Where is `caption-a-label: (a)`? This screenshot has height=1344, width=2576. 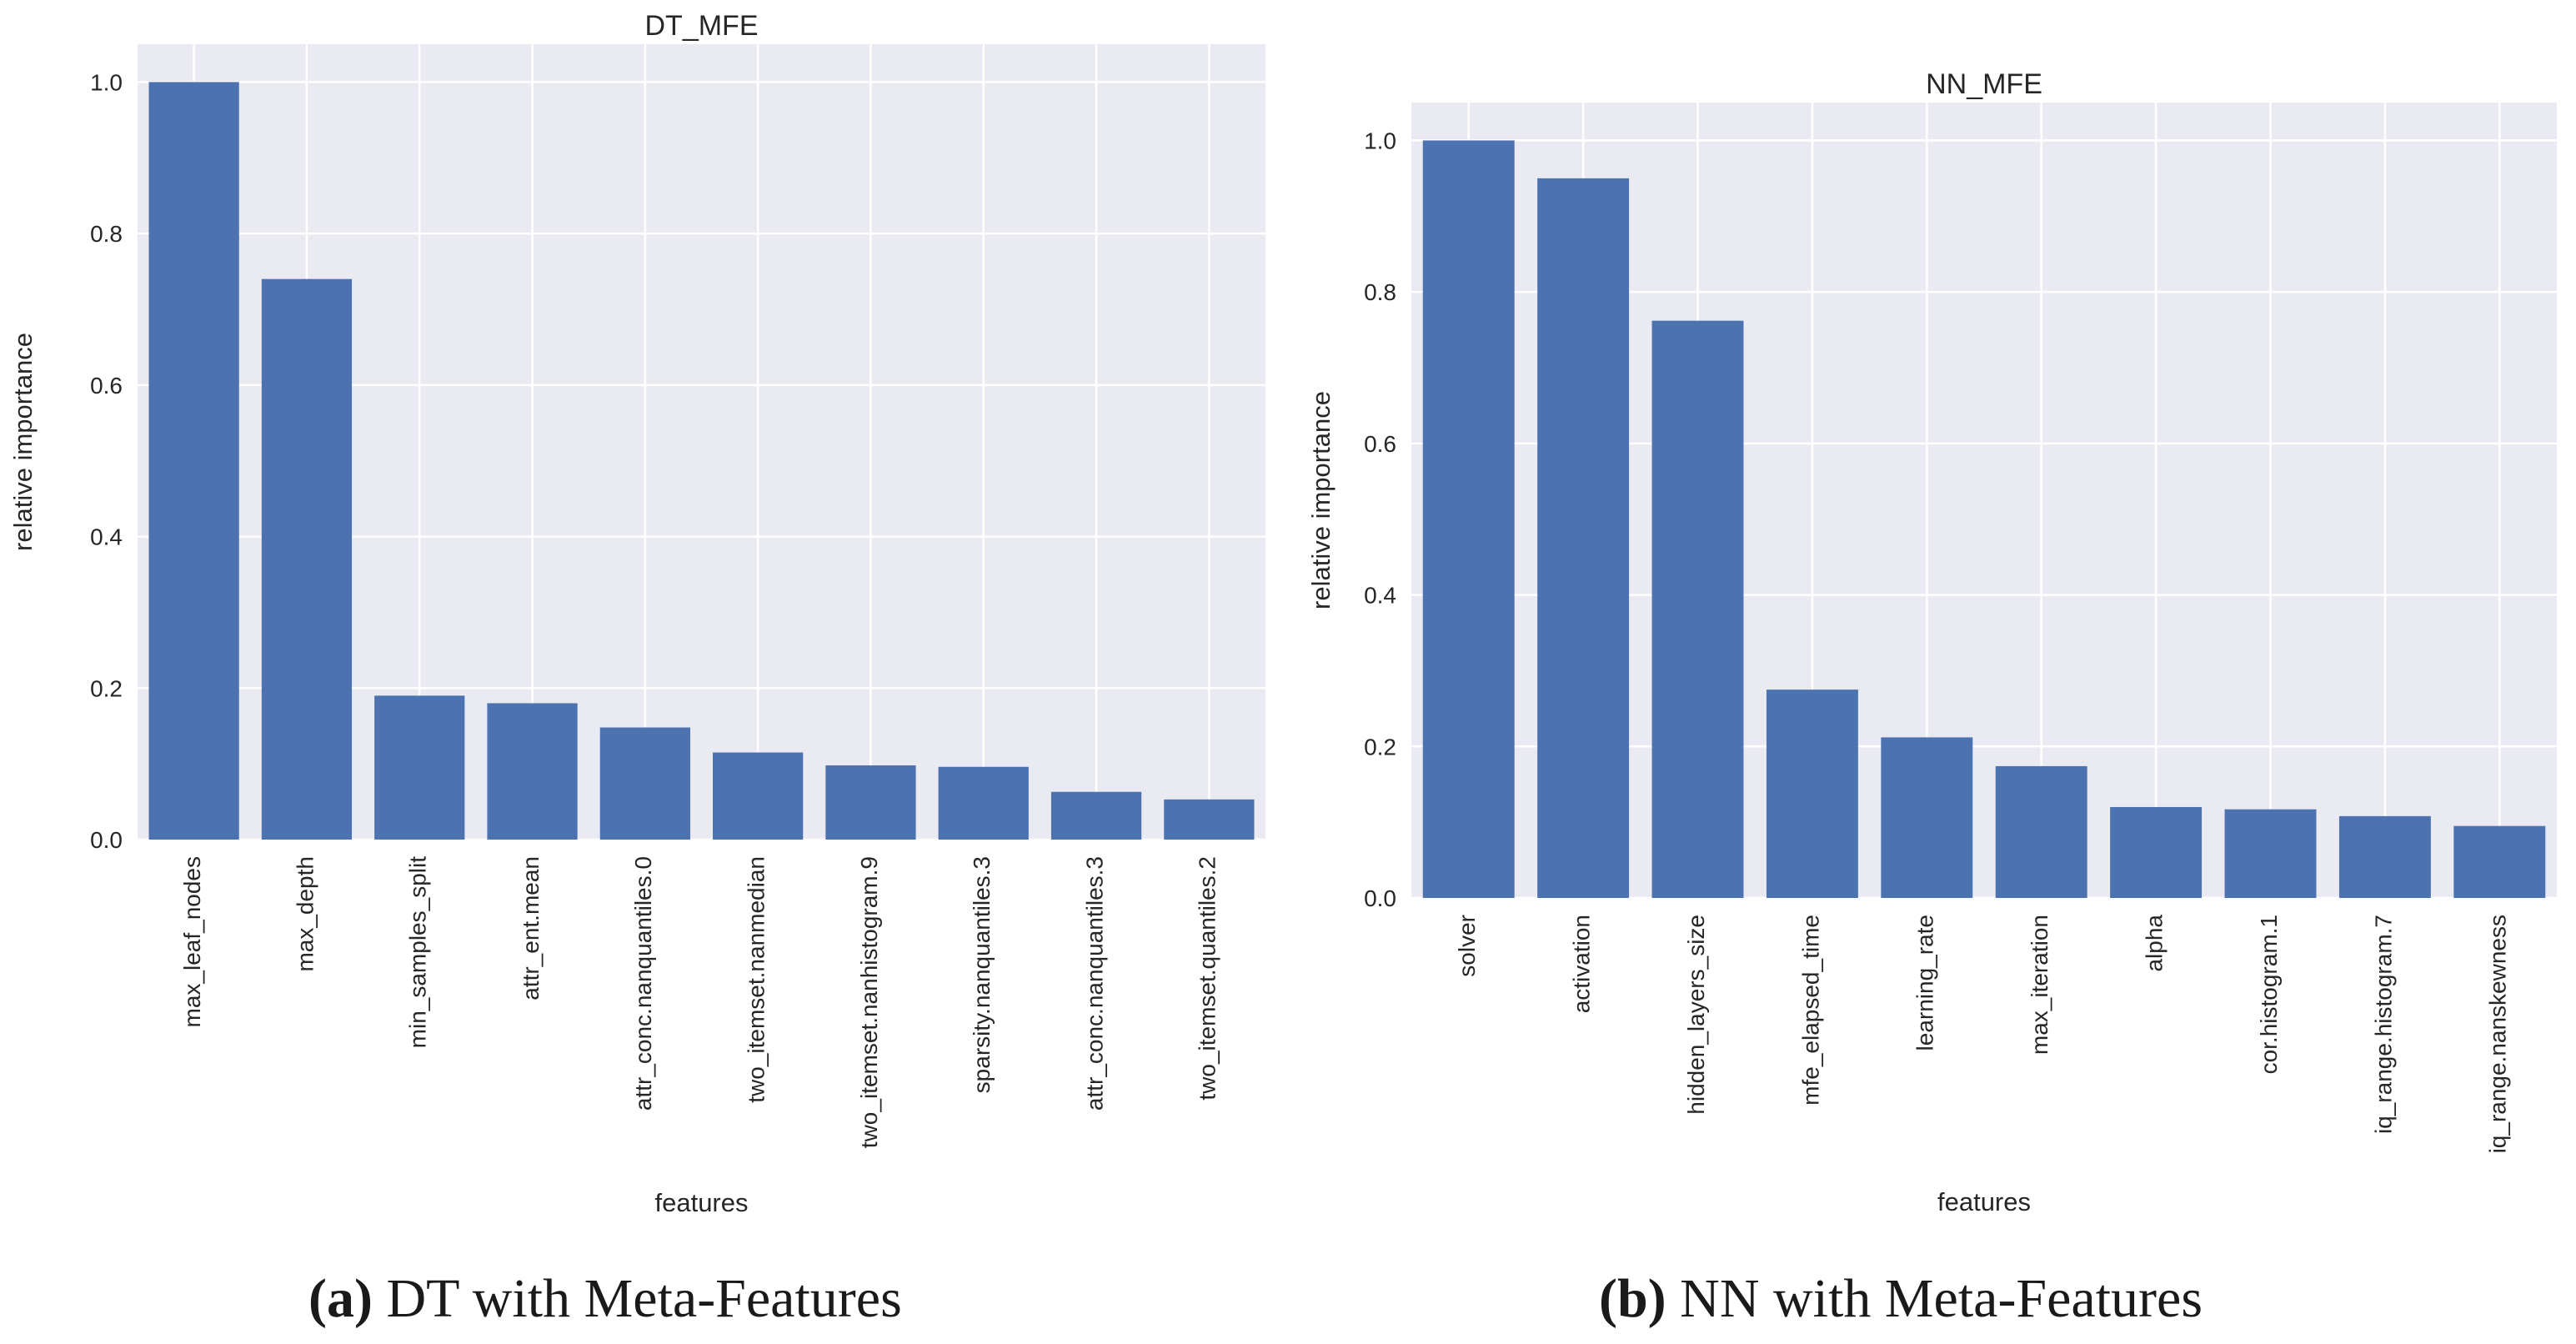
caption-a-label: (a) is located at coordinates (340, 1298).